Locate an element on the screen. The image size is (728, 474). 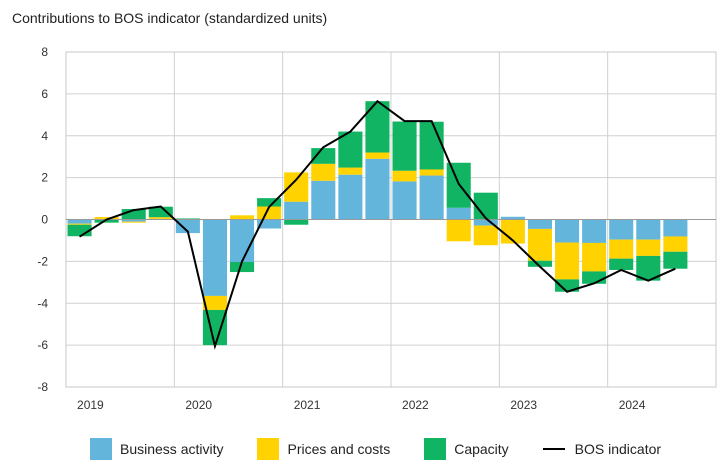
y-tick-label: 2 is located at coordinates (44, 178).